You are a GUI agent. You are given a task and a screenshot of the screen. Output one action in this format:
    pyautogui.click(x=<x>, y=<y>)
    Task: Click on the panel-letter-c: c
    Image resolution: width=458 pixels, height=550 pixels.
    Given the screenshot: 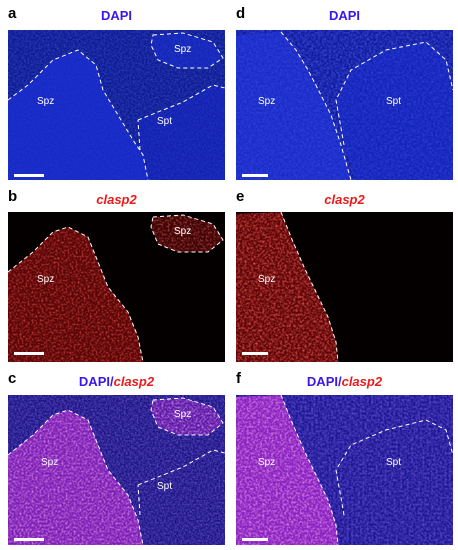 What is the action you would take?
    pyautogui.click(x=12, y=378)
    